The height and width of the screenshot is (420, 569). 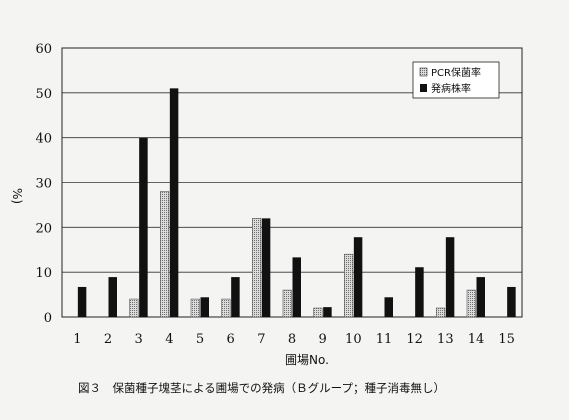 What do you see at coordinates (43, 94) in the screenshot?
I see `y-tick-label: 50` at bounding box center [43, 94].